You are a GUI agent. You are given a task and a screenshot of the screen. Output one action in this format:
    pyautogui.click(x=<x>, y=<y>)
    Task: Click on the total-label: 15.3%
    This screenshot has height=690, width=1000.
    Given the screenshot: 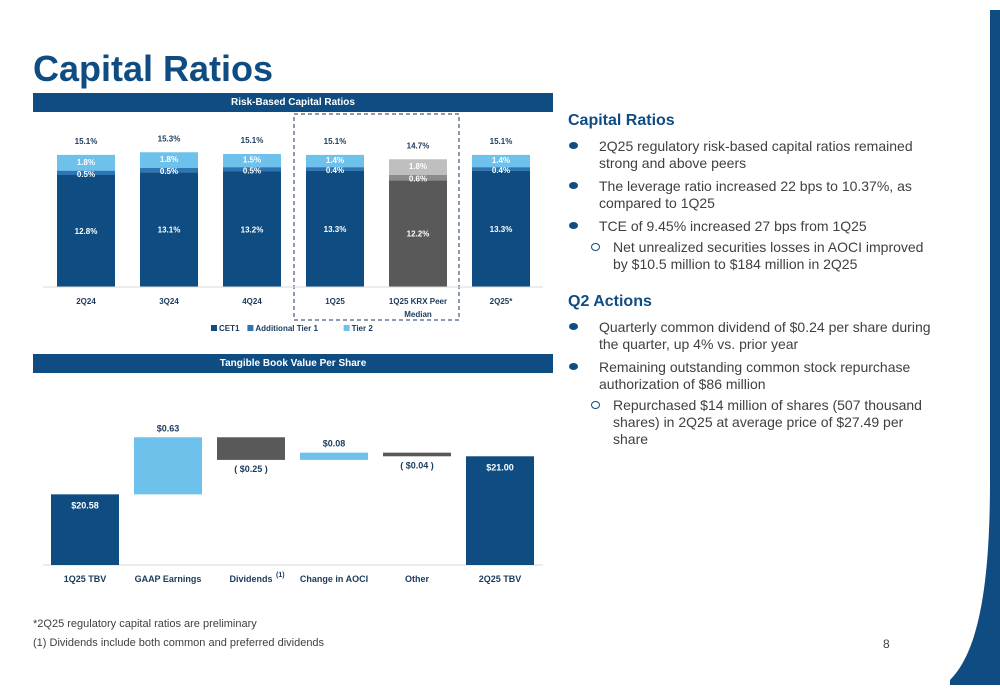 What is the action you would take?
    pyautogui.click(x=169, y=138)
    